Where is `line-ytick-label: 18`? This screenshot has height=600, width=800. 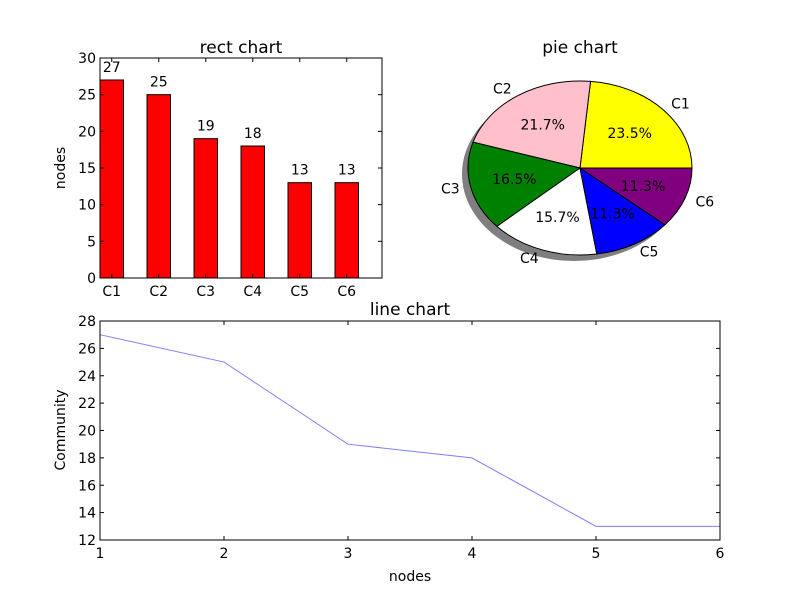
line-ytick-label: 18 is located at coordinates (87, 459).